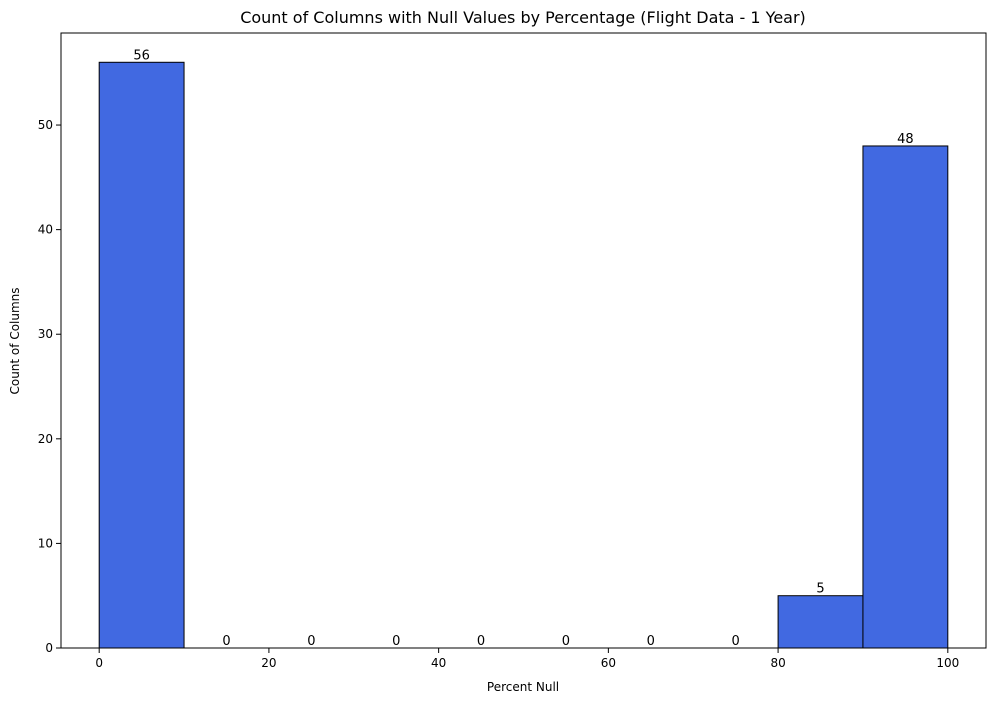 Image resolution: width=996 pixels, height=701 pixels. What do you see at coordinates (45, 125) in the screenshot?
I see `y-tick-label: 50` at bounding box center [45, 125].